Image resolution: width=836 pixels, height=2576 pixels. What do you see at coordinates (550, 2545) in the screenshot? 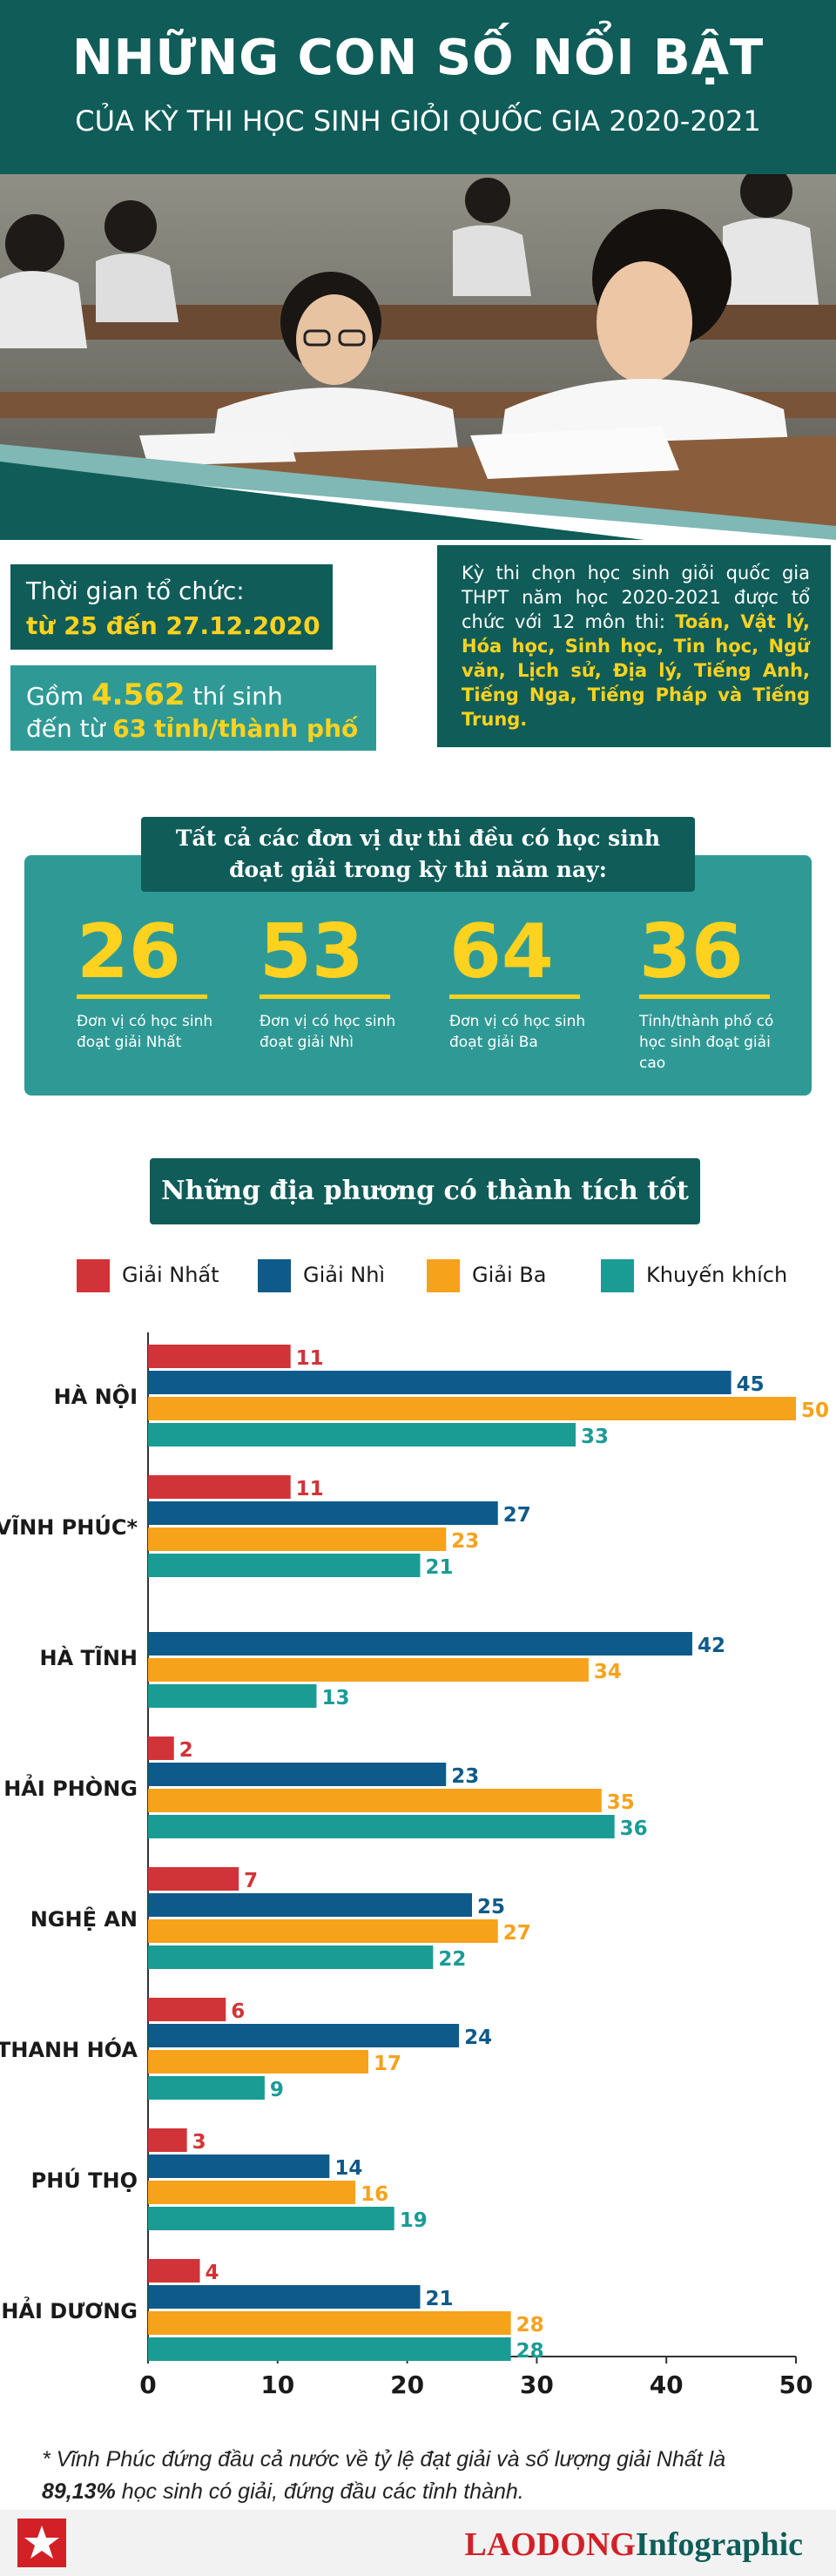
I see `brand-main: LAODONG` at bounding box center [550, 2545].